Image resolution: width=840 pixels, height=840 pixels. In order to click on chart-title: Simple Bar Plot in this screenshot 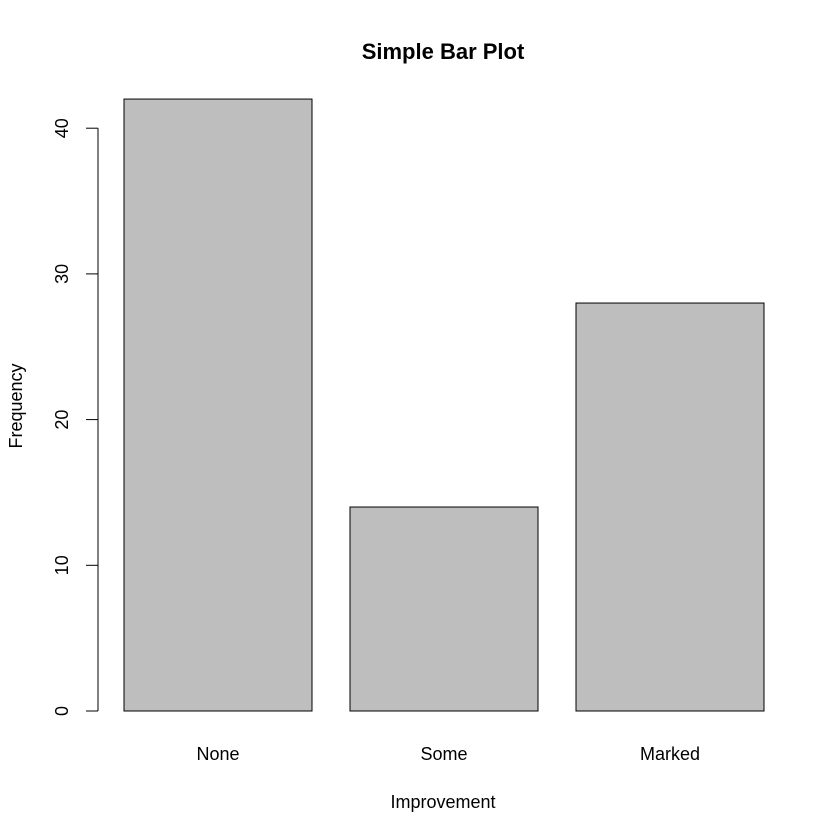, I will do `click(443, 51)`.